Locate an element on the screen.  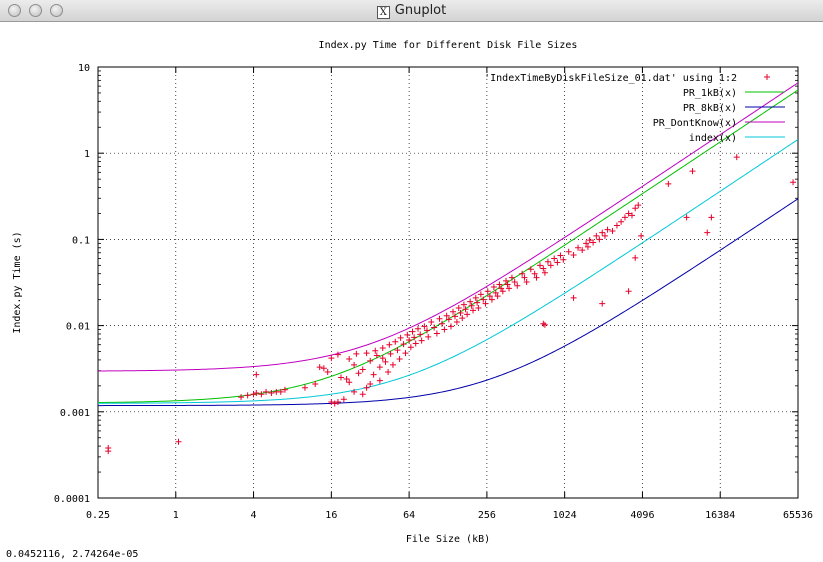
close-button is located at coordinates (14, 10).